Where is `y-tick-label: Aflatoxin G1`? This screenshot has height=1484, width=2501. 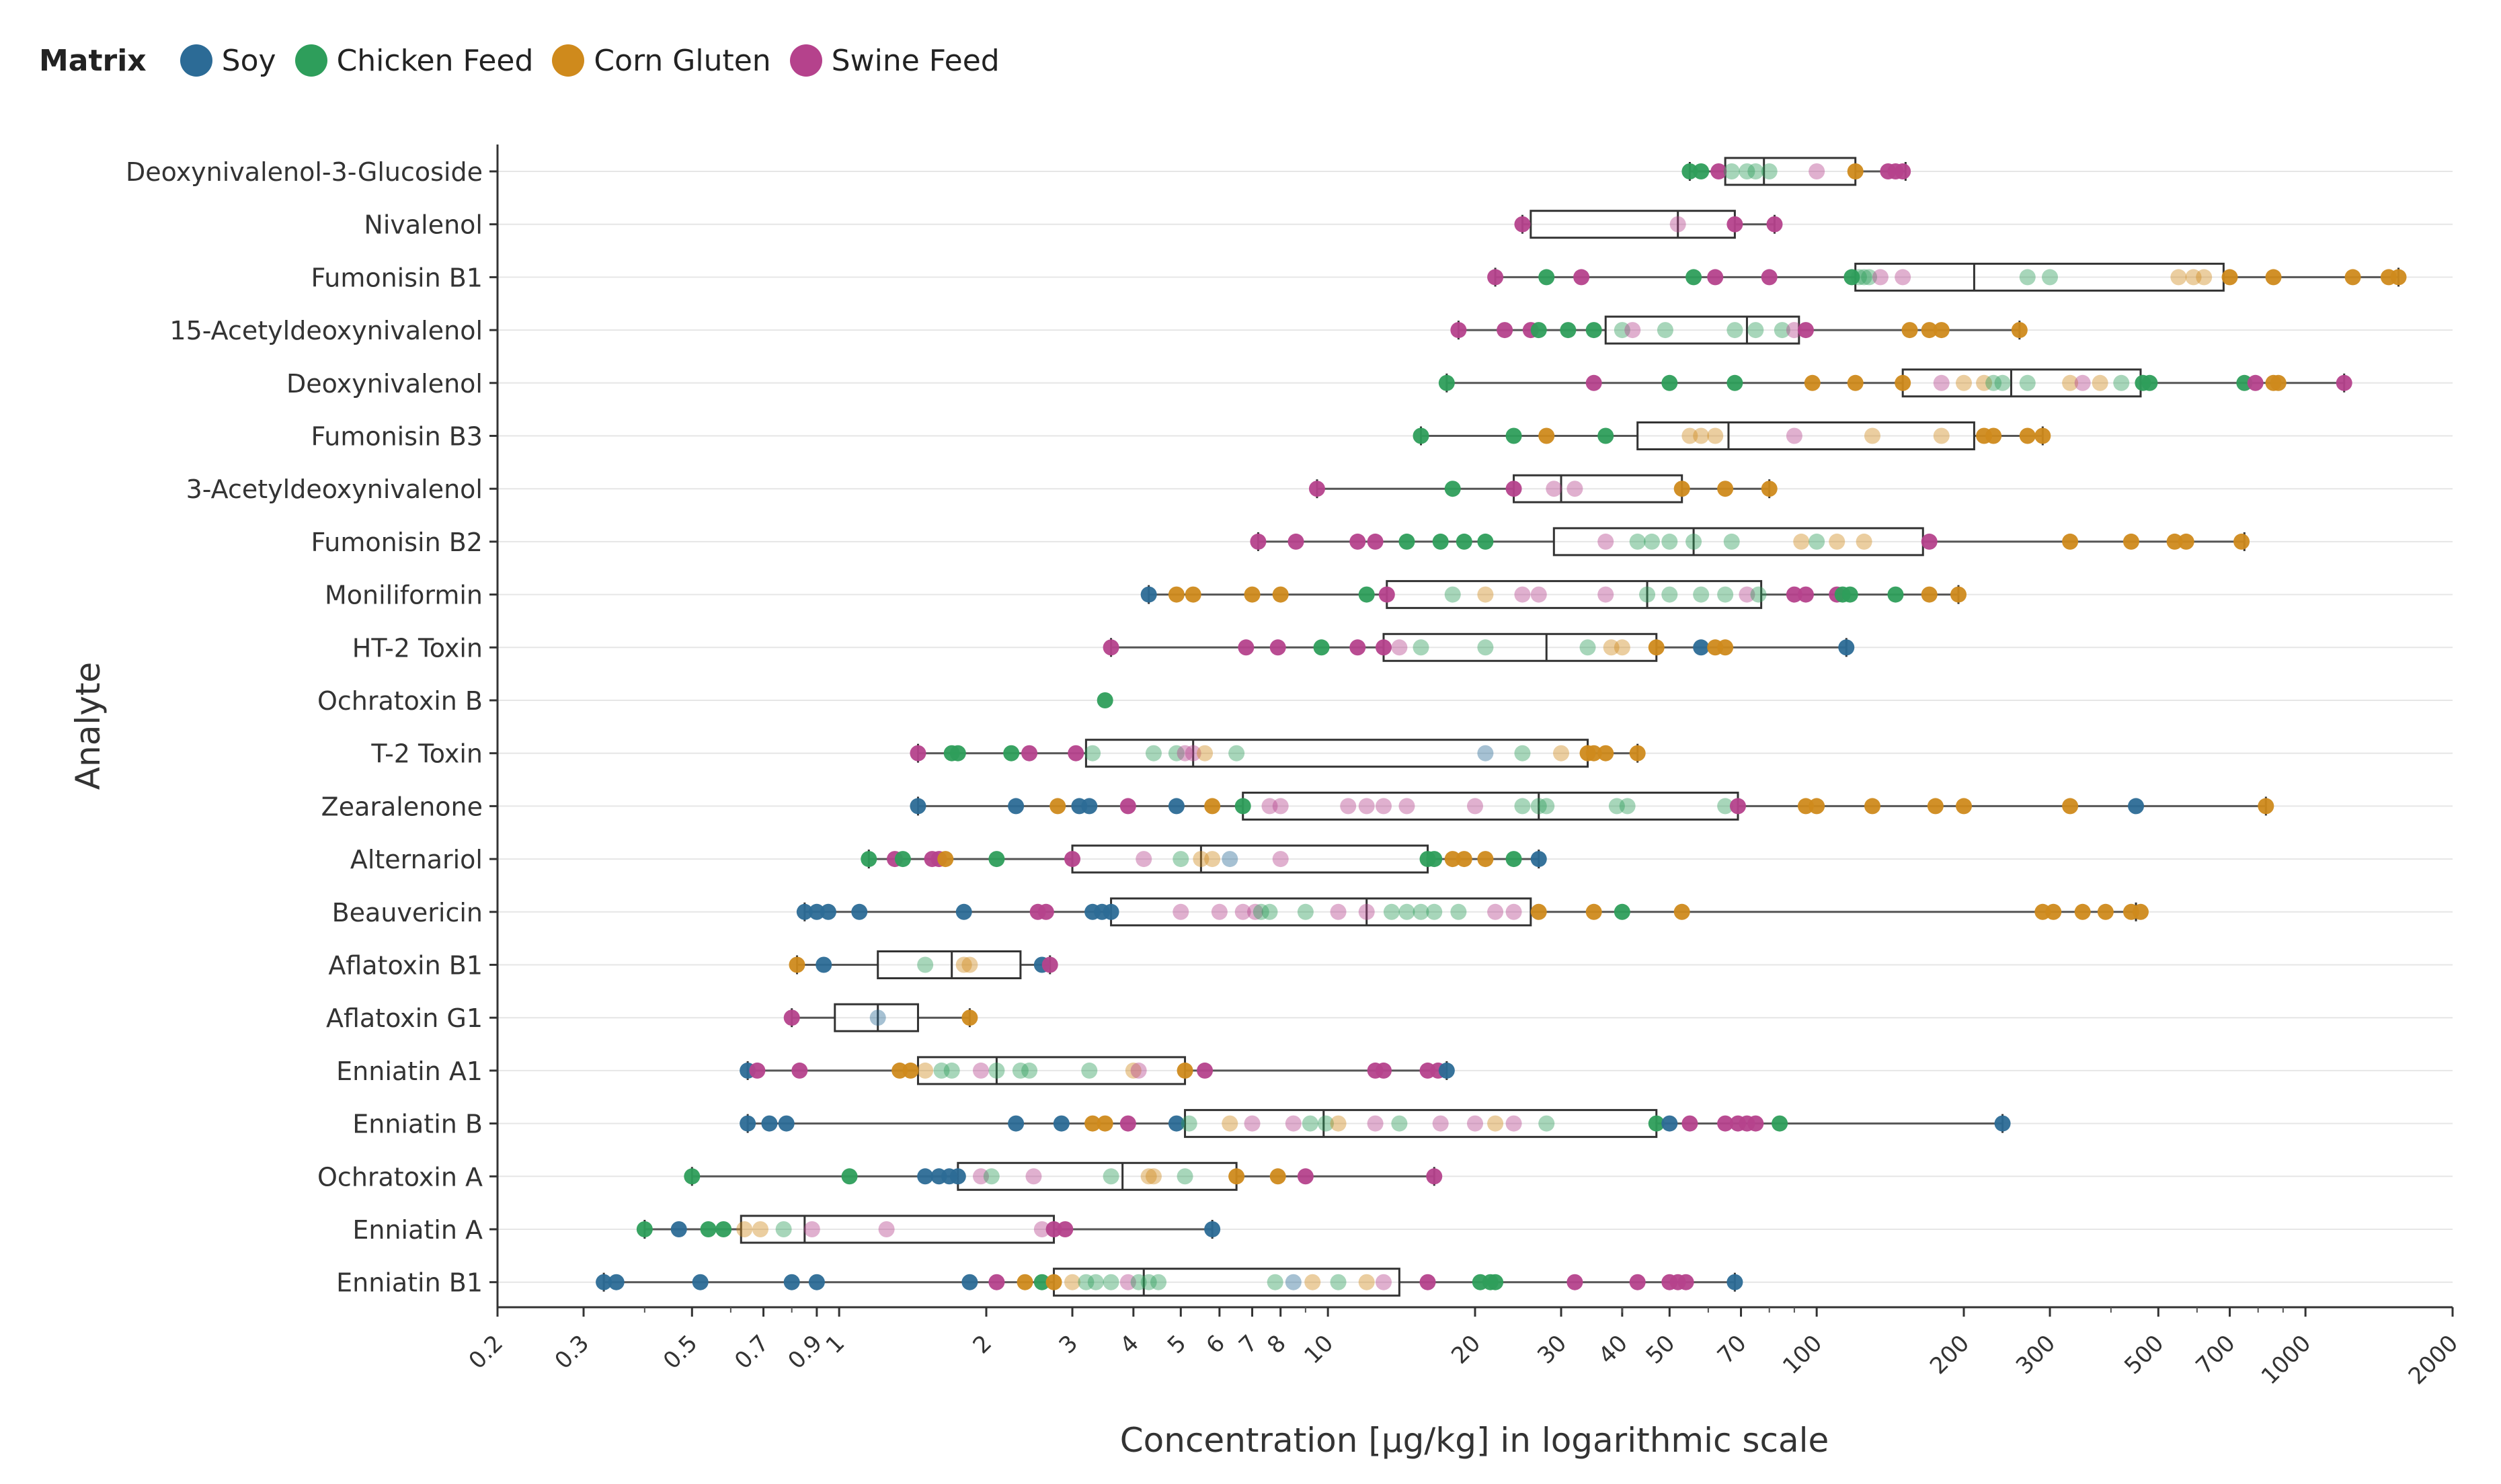
y-tick-label: Aflatoxin G1 is located at coordinates (404, 1018).